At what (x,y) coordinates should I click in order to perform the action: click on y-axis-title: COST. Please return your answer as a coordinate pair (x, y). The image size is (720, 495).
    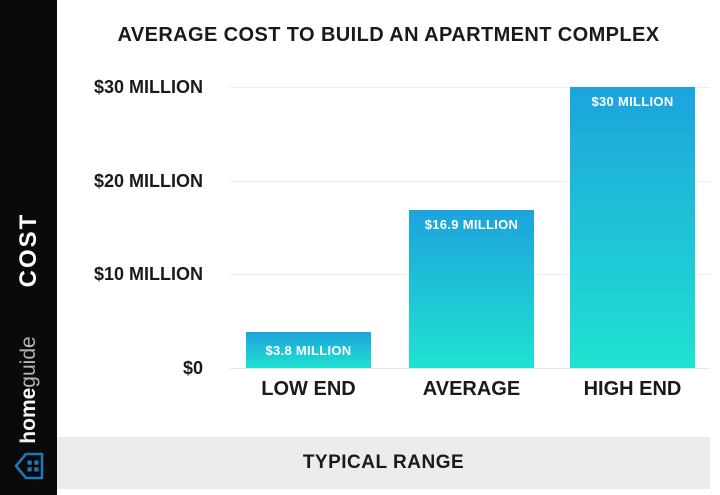
    Looking at the image, I should click on (28, 250).